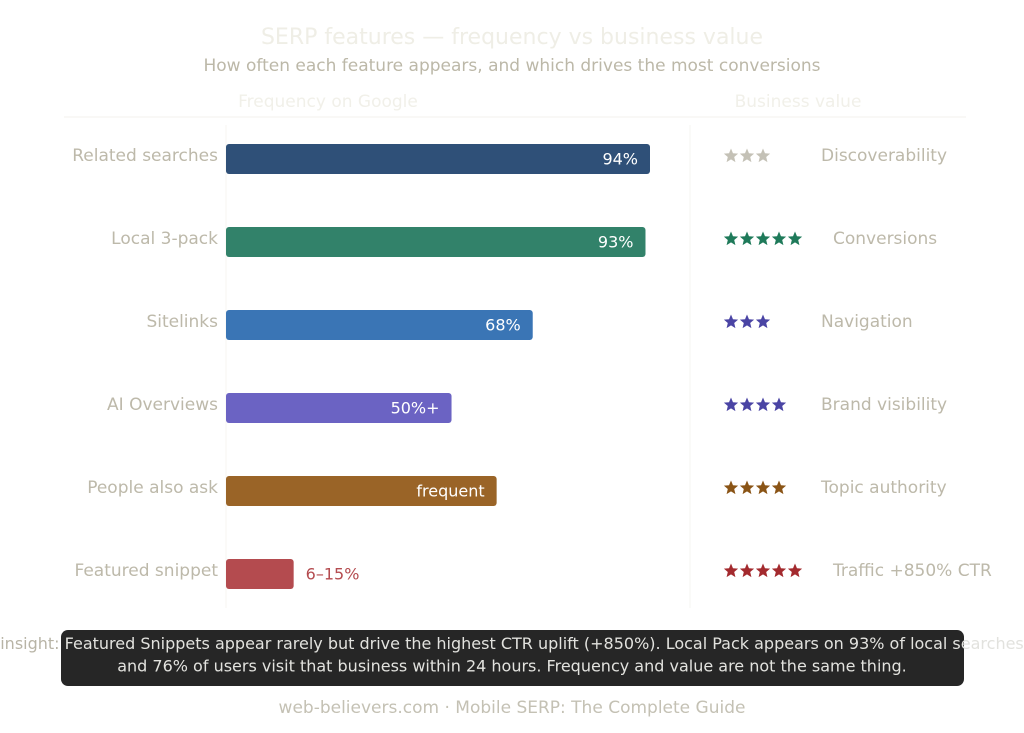 This screenshot has height=733, width=1024. I want to click on value-label: frequent, so click(450, 491).